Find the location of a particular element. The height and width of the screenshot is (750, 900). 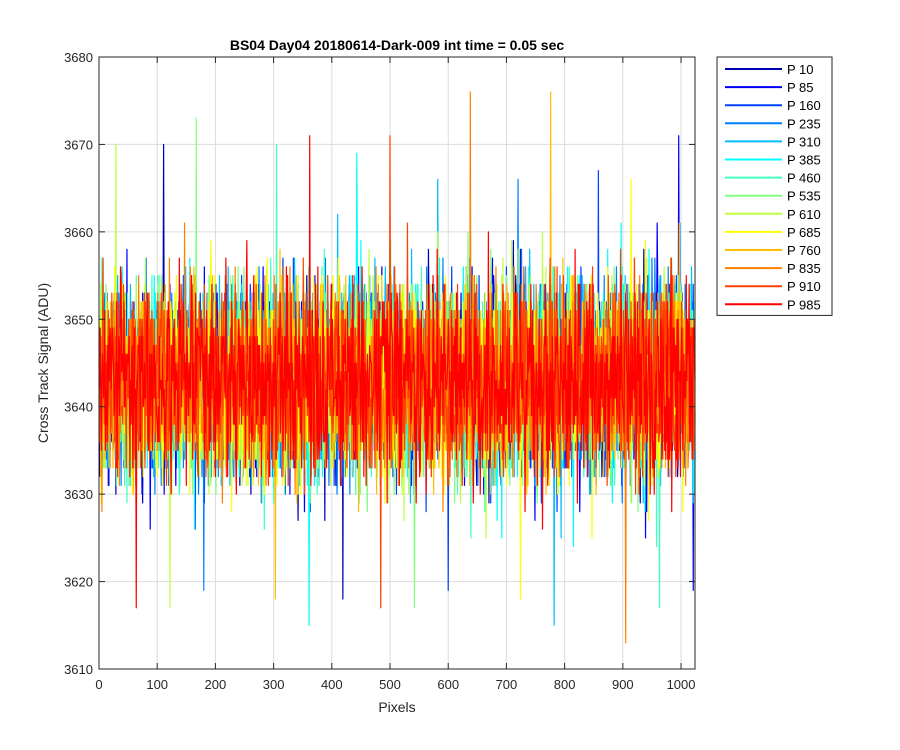

legend-entry-label: P 10 is located at coordinates (800, 69).